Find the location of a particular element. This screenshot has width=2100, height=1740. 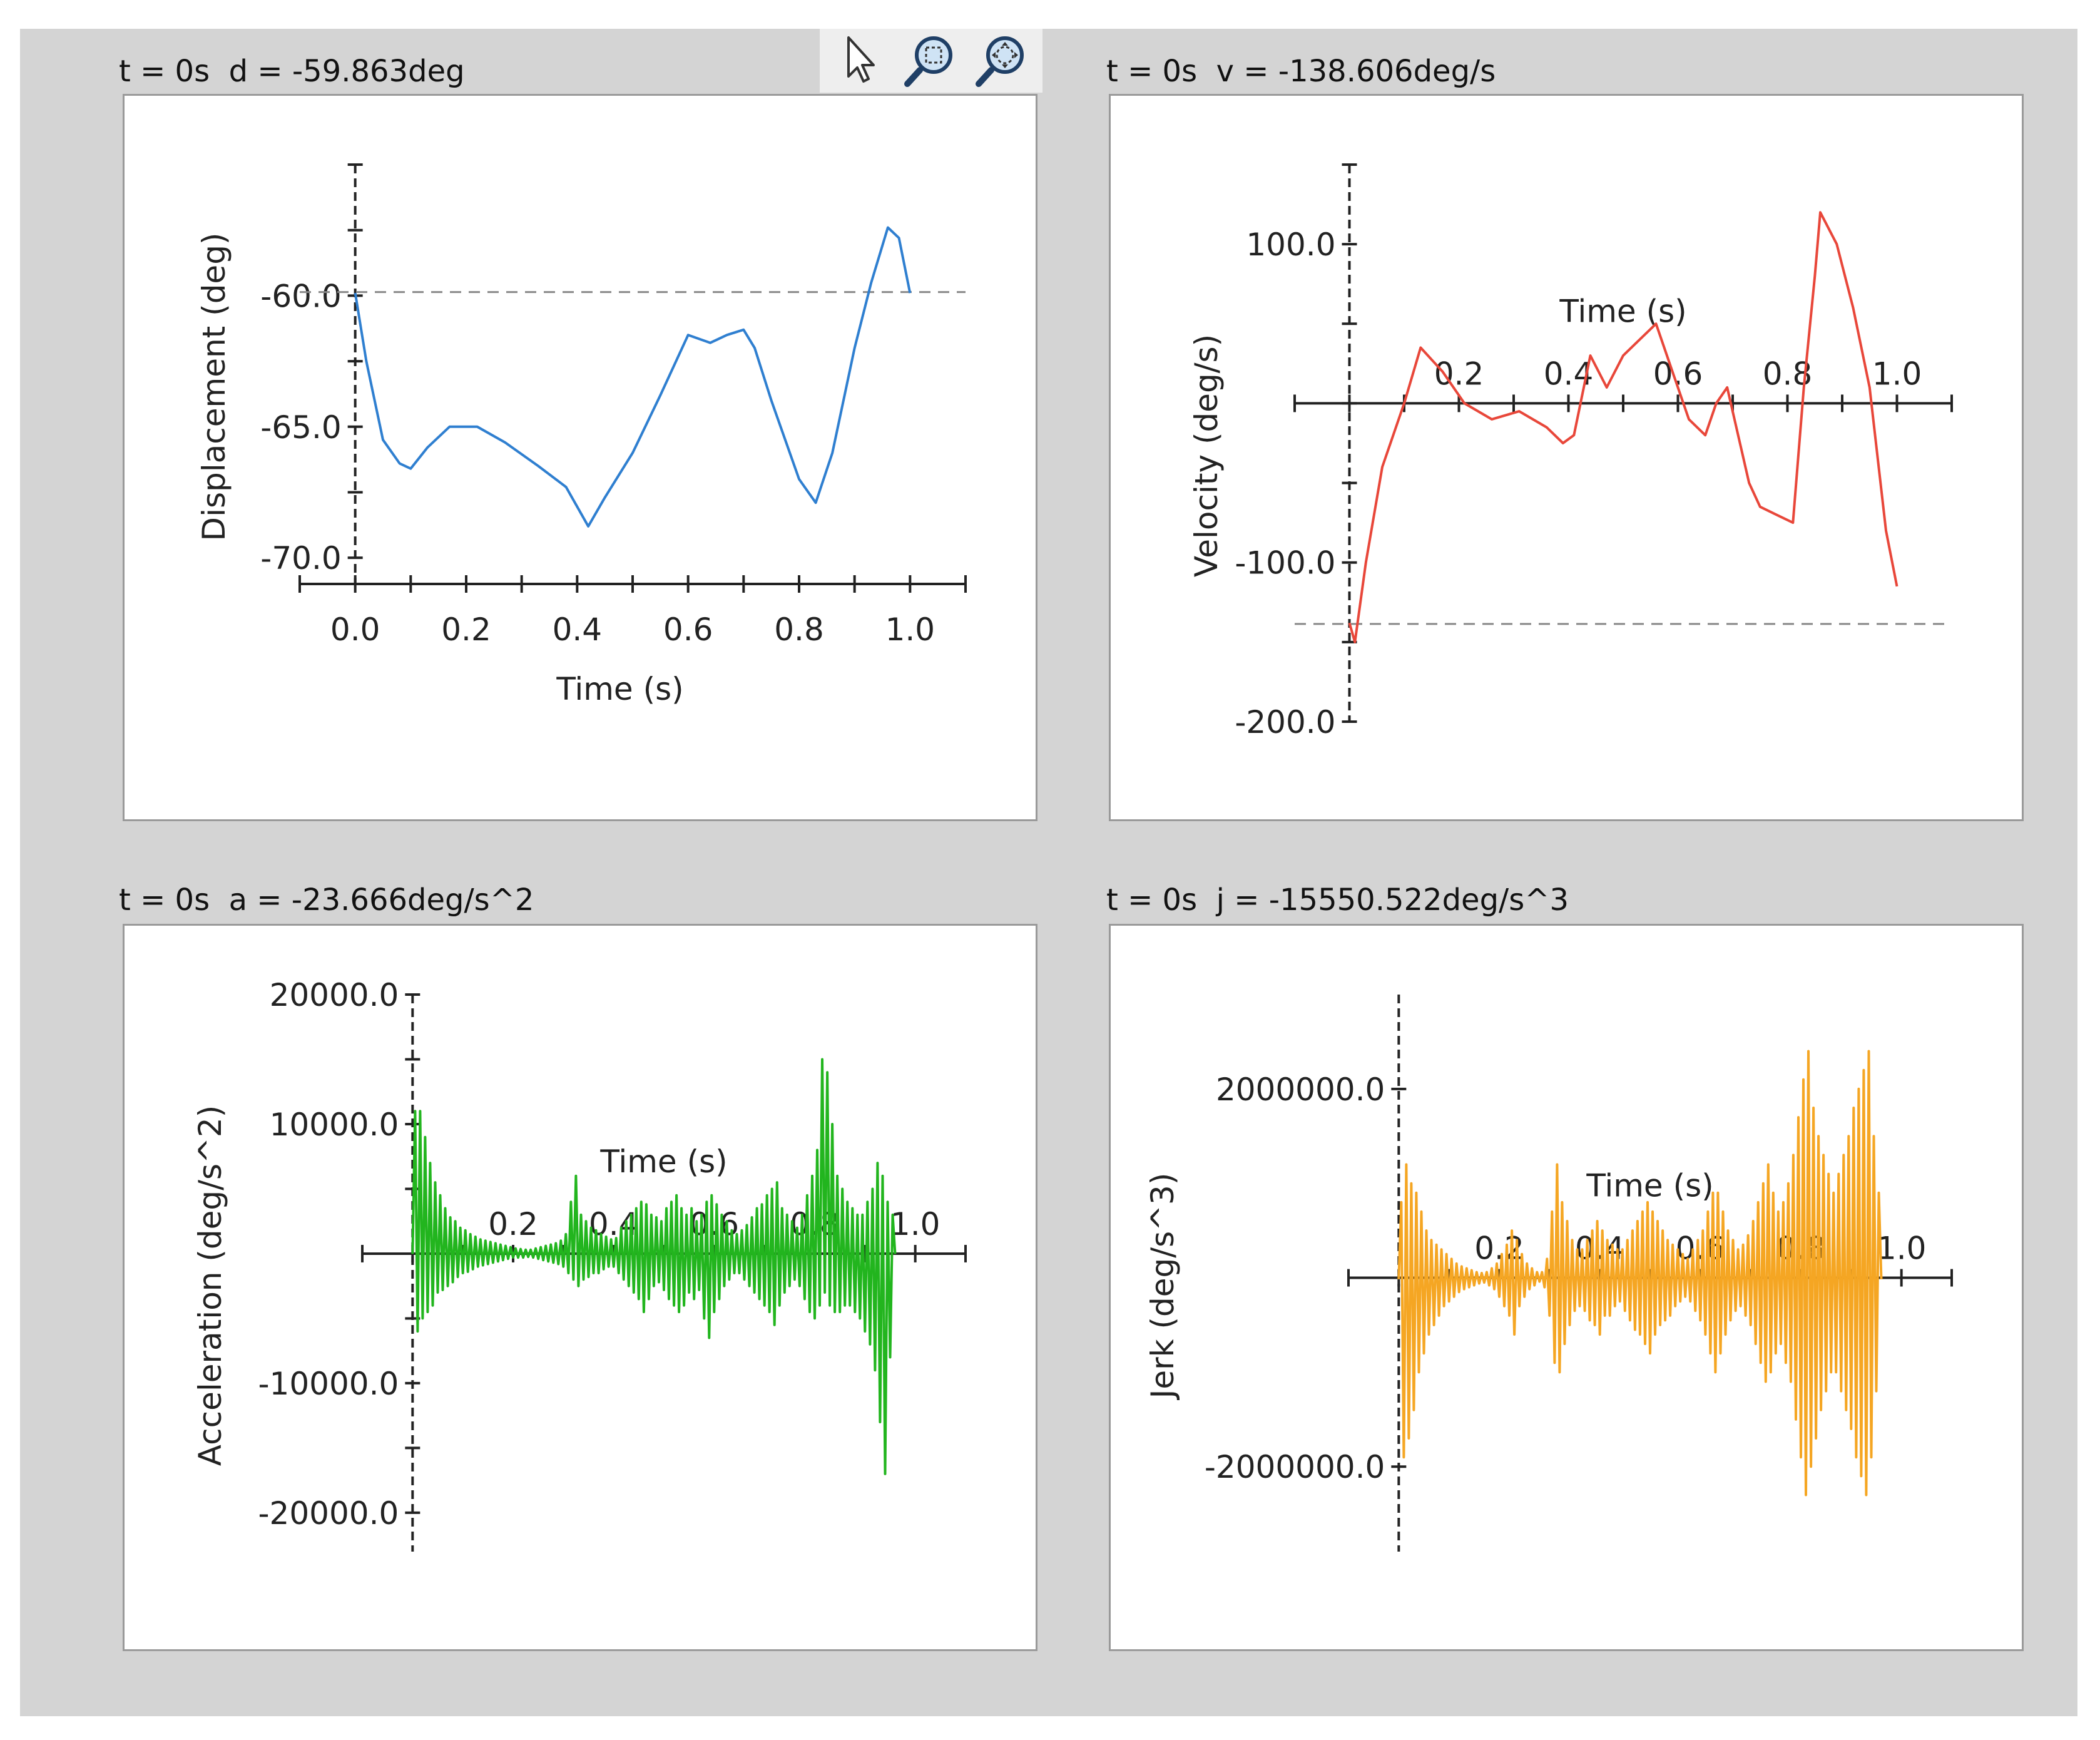

zoom-fit-icon is located at coordinates (1000, 61).